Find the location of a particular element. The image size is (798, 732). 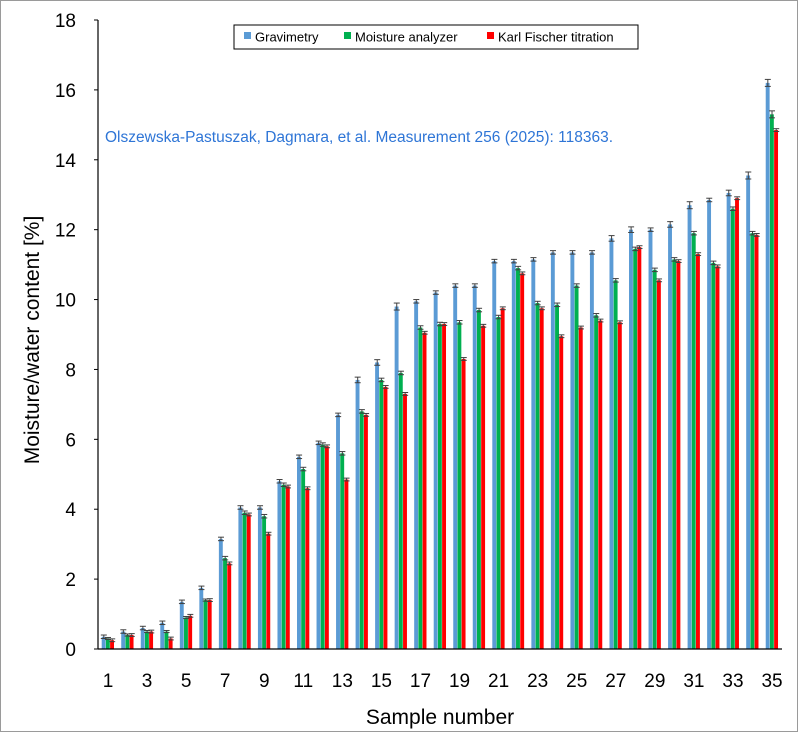

x-axis-label: Sample number is located at coordinates (440, 717).